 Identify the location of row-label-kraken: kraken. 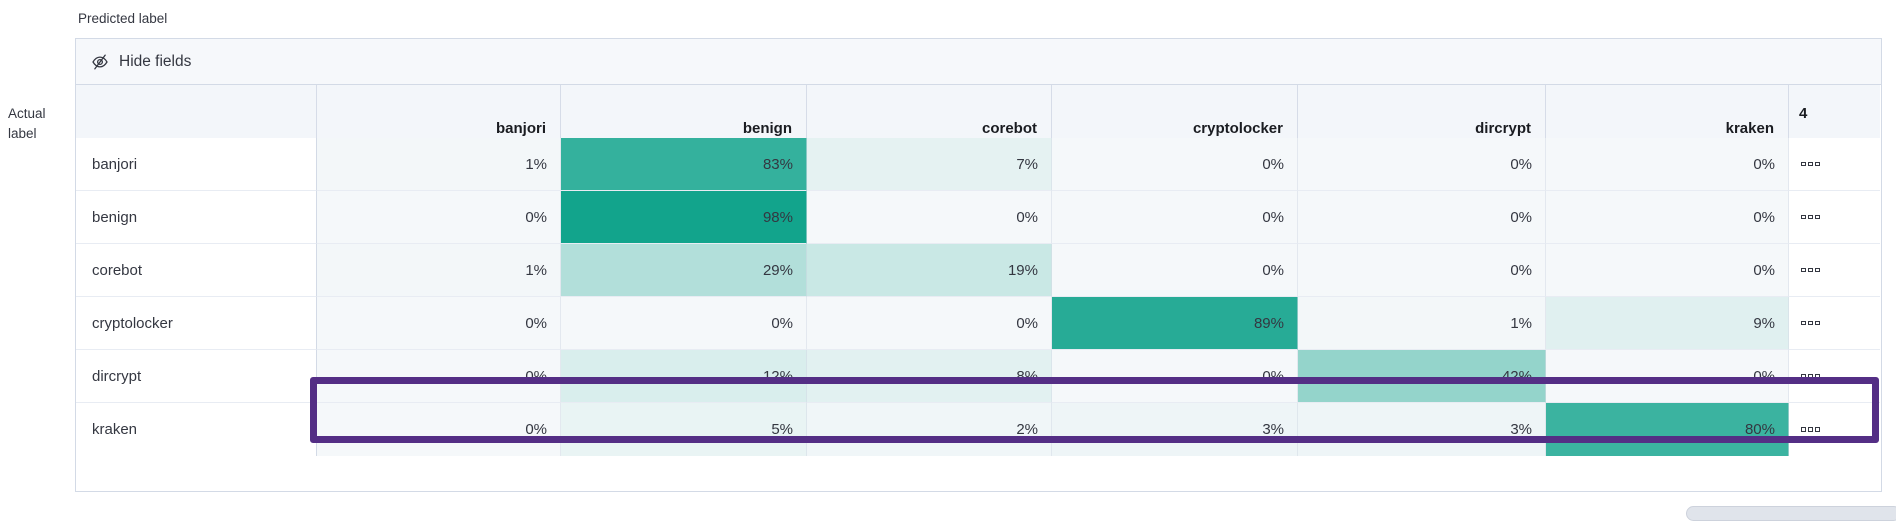
(196, 429).